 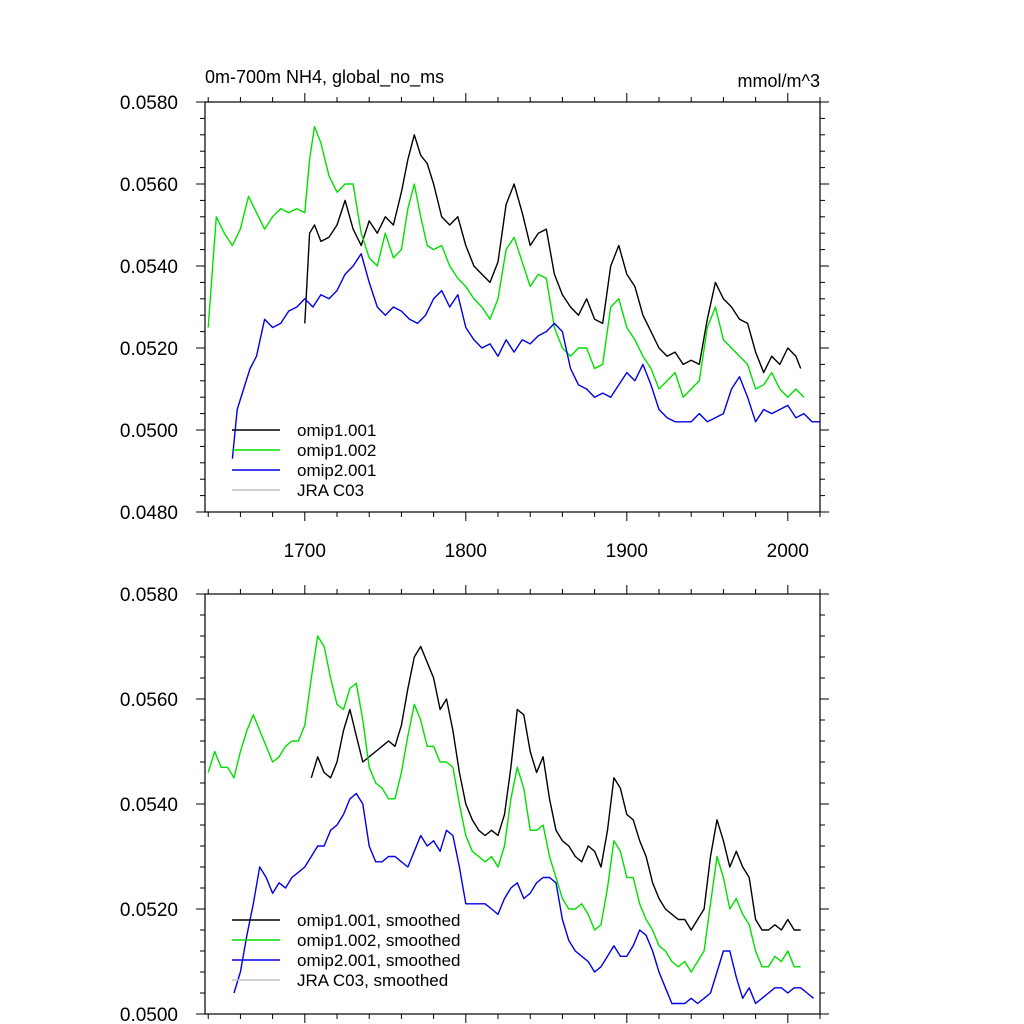 What do you see at coordinates (149, 308) in the screenshot?
I see `top-y-tick-labels: 0.0480 0.0500 0.0520 0.0540 0.0560 0.0580` at bounding box center [149, 308].